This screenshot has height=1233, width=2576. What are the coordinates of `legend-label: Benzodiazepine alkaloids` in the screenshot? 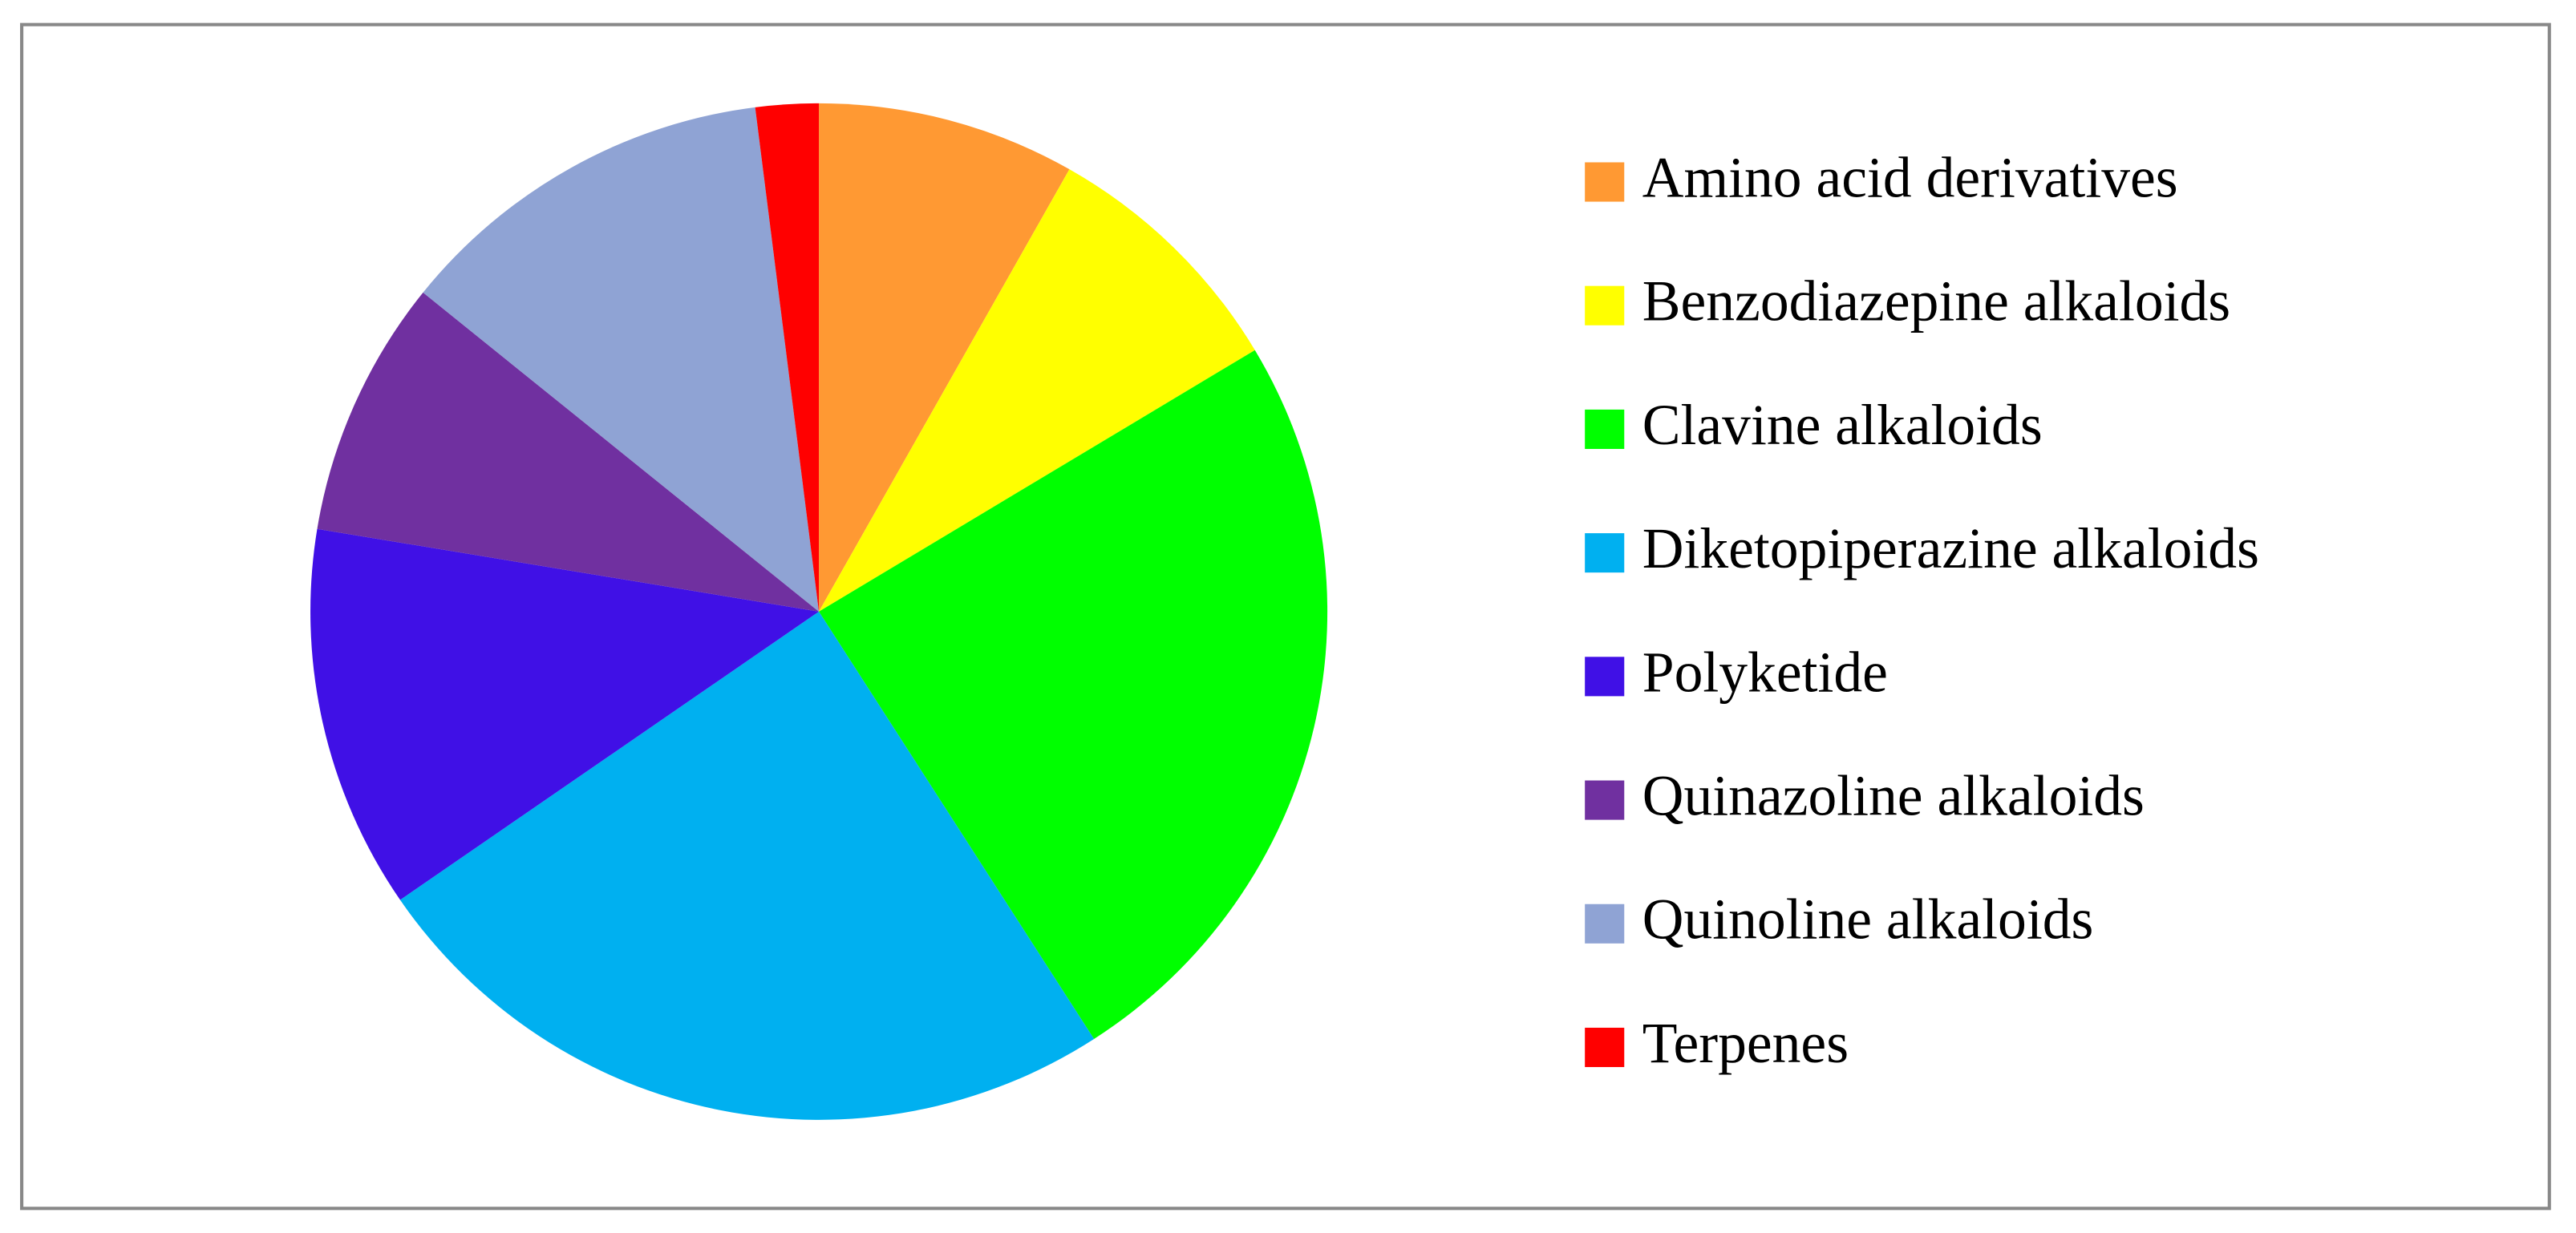 It's located at (1936, 302).